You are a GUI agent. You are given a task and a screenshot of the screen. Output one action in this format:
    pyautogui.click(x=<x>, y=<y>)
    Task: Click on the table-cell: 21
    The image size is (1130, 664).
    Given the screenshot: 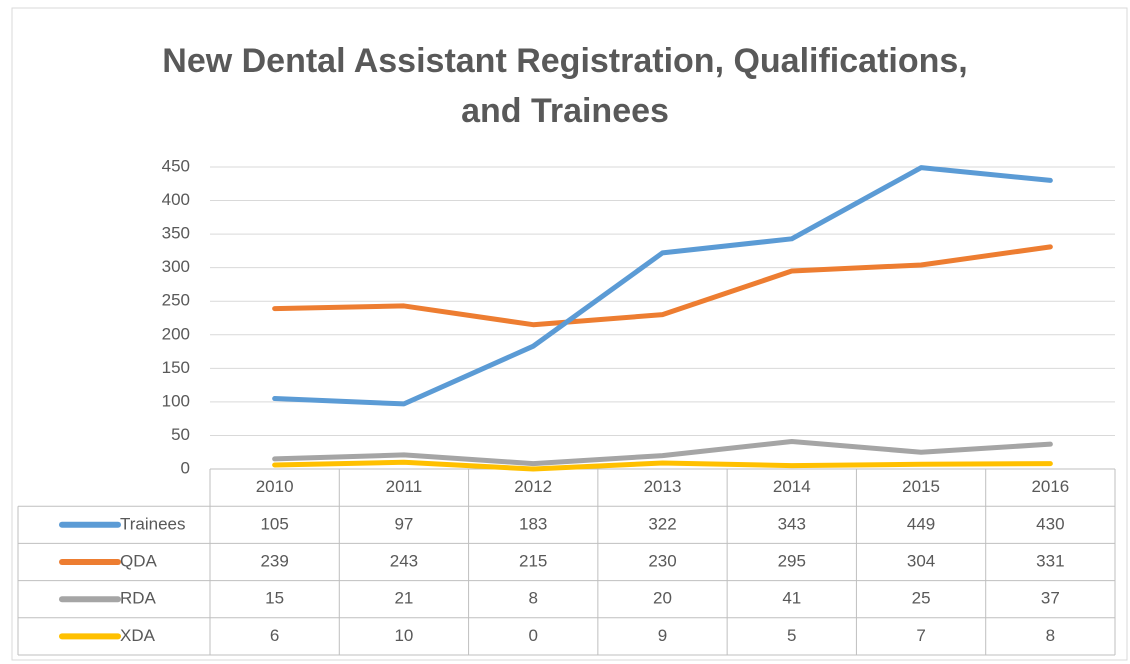 What is the action you would take?
    pyautogui.click(x=403, y=598)
    